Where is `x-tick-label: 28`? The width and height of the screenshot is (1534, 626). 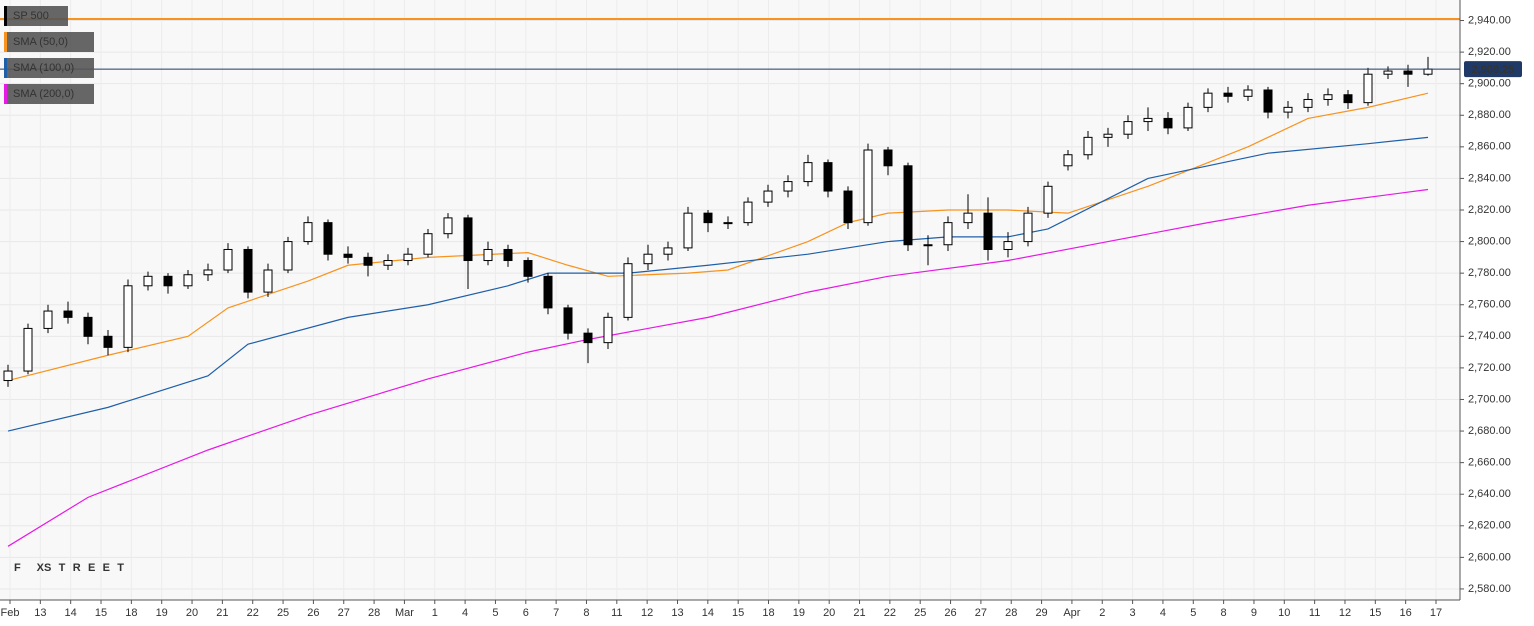
x-tick-label: 28 is located at coordinates (1011, 613).